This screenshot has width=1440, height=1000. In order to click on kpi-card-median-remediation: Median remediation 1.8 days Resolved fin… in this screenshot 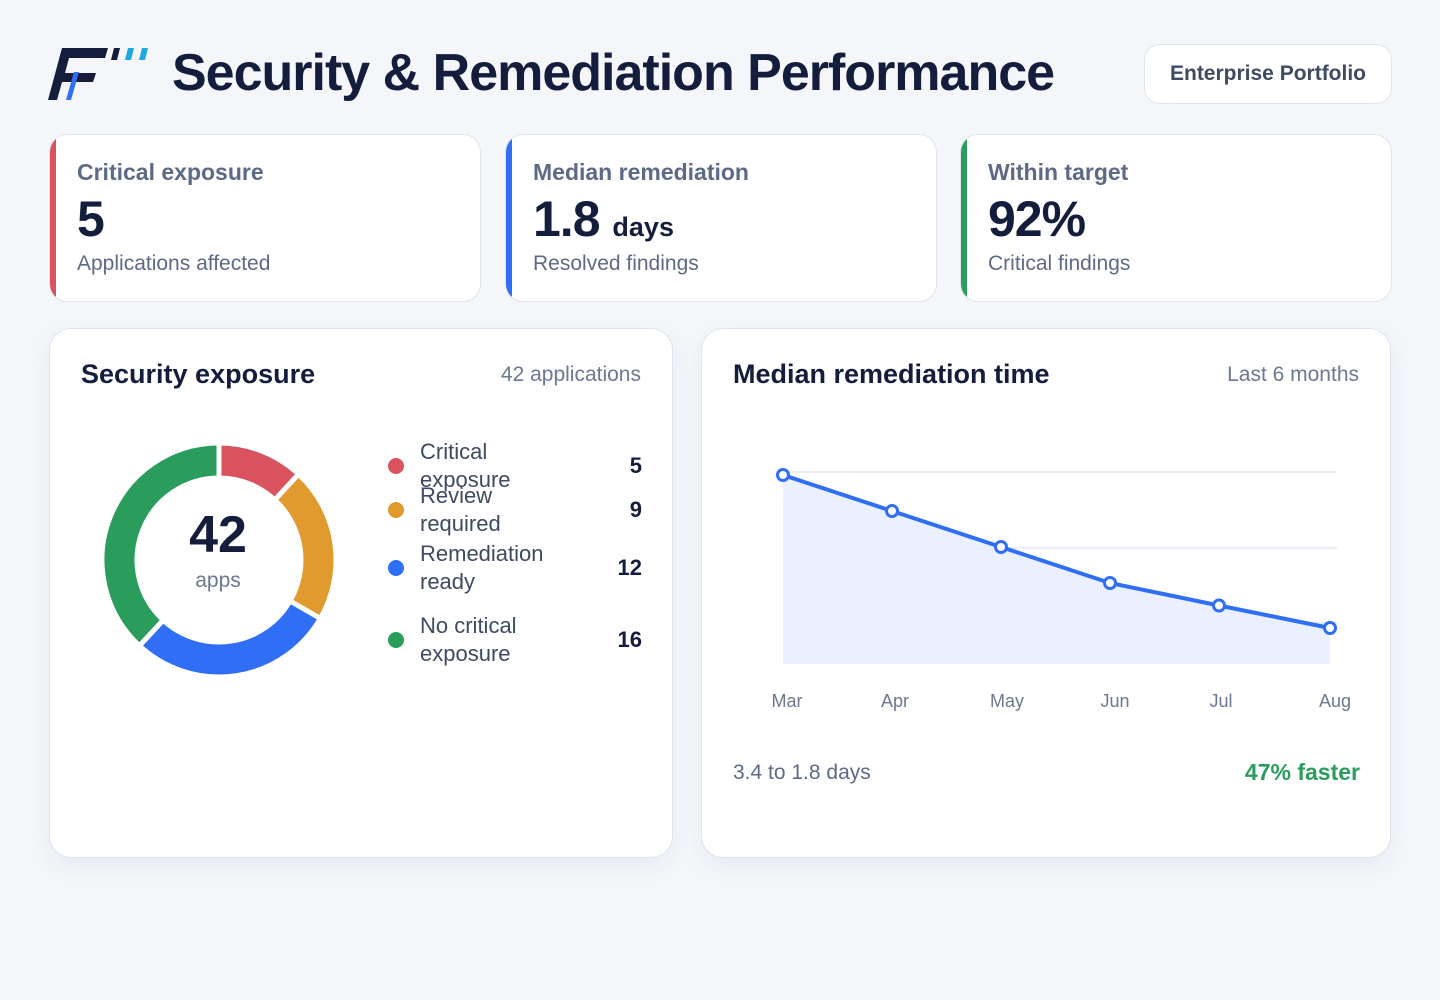, I will do `click(721, 218)`.